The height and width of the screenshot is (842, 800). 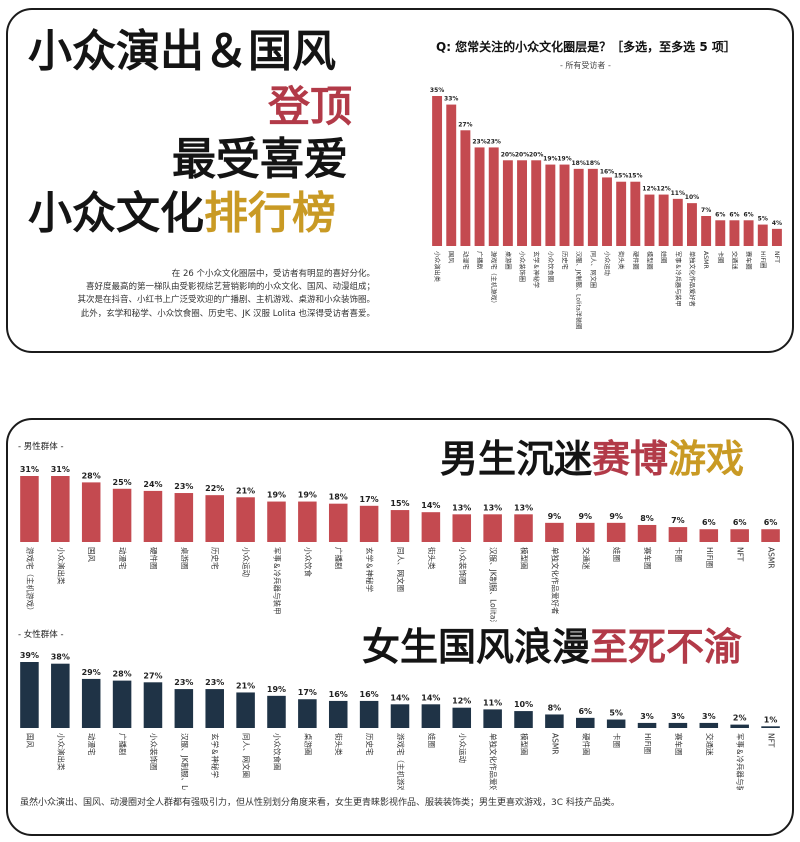 I want to click on value-label: 22%, so click(x=214, y=488).